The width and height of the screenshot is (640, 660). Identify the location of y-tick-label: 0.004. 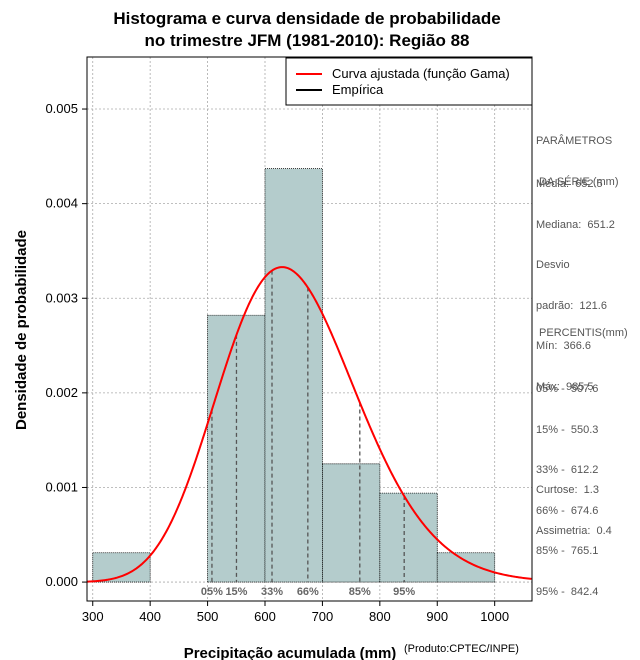
(61, 203).